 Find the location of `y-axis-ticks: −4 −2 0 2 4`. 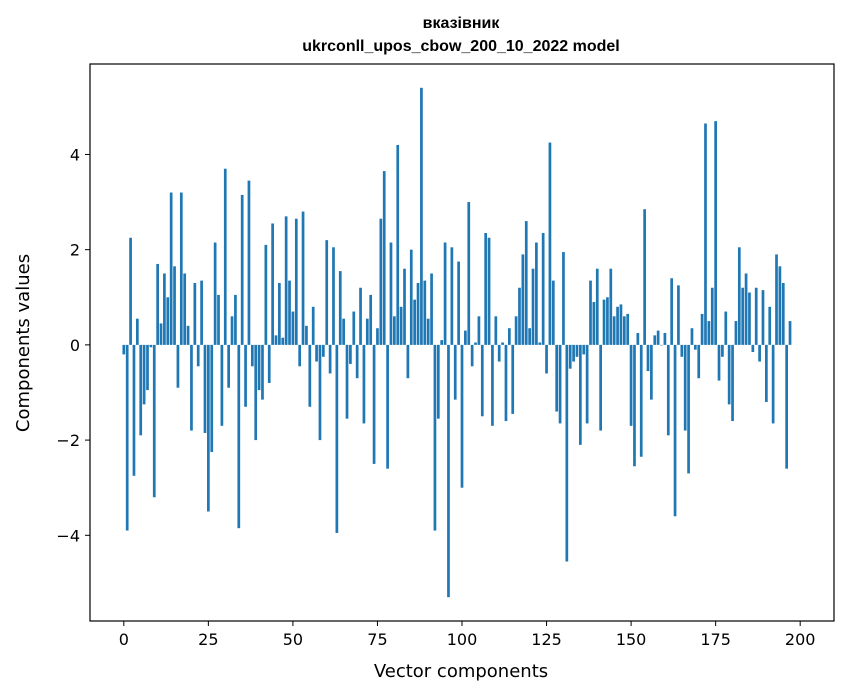

y-axis-ticks: −4 −2 0 2 4 is located at coordinates (73, 345).